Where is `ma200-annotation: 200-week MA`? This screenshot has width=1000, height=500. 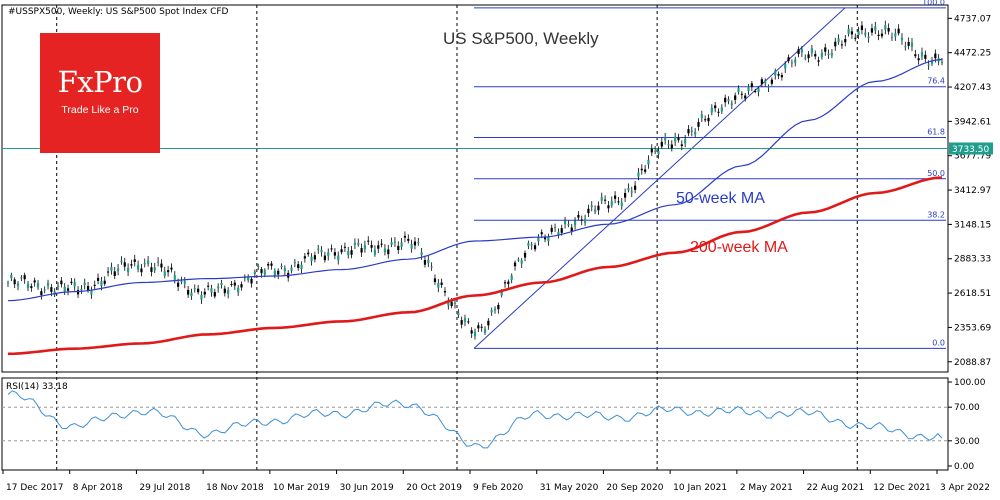
ma200-annotation: 200-week MA is located at coordinates (739, 247).